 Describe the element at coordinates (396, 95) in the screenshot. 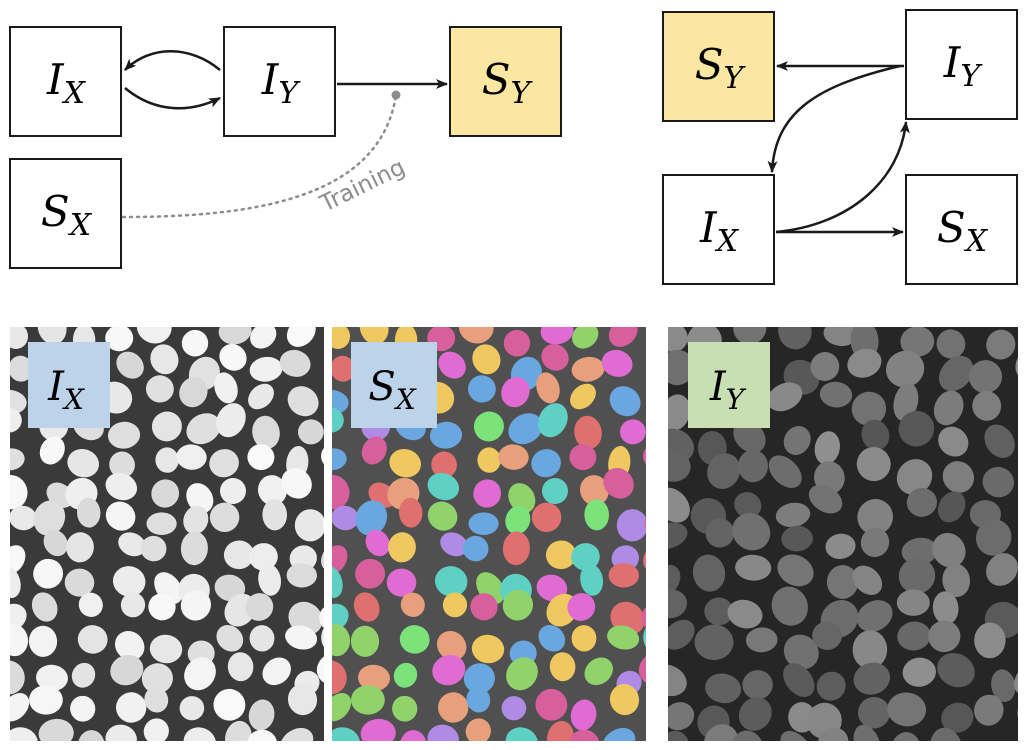

I see `training-dot` at that location.